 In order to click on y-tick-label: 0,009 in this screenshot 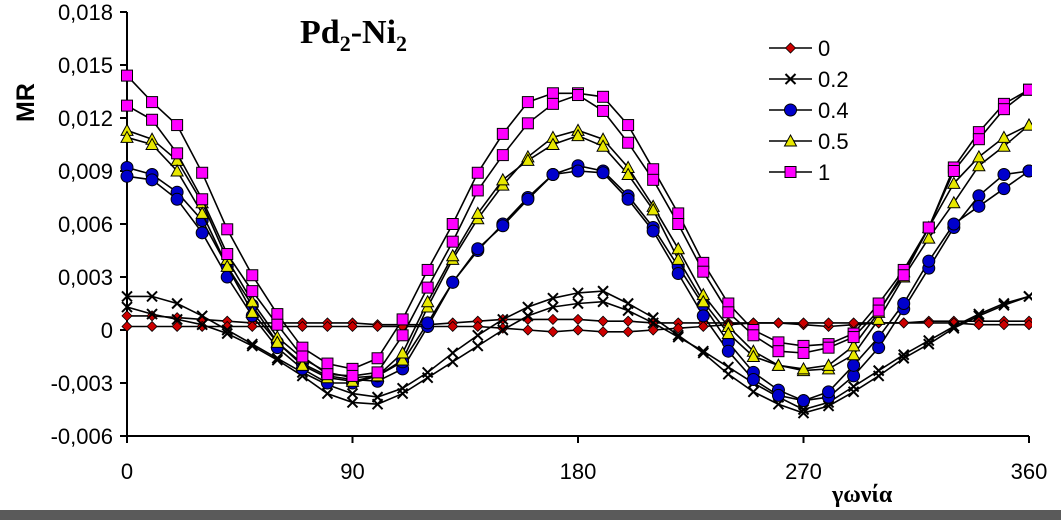, I will do `click(85, 171)`.